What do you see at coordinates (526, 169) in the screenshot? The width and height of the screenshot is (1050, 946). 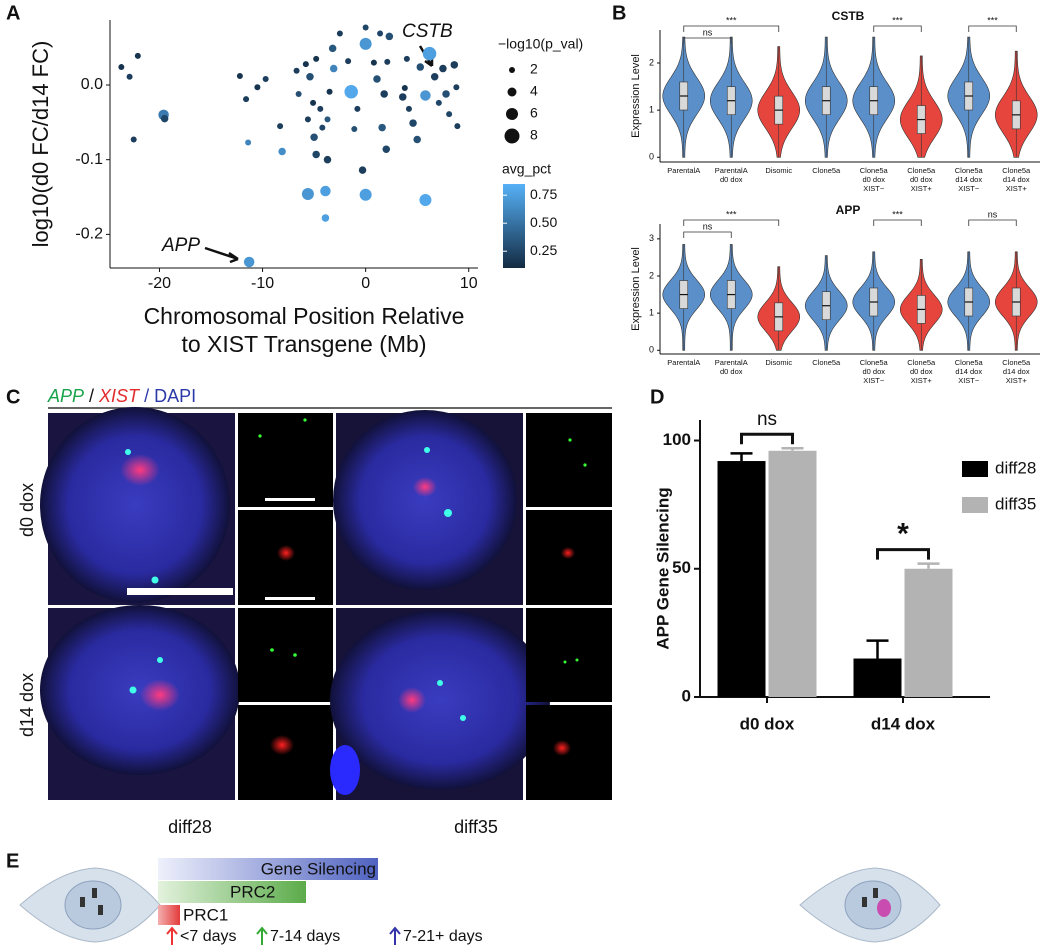 I see `legend-title: avg_pct` at bounding box center [526, 169].